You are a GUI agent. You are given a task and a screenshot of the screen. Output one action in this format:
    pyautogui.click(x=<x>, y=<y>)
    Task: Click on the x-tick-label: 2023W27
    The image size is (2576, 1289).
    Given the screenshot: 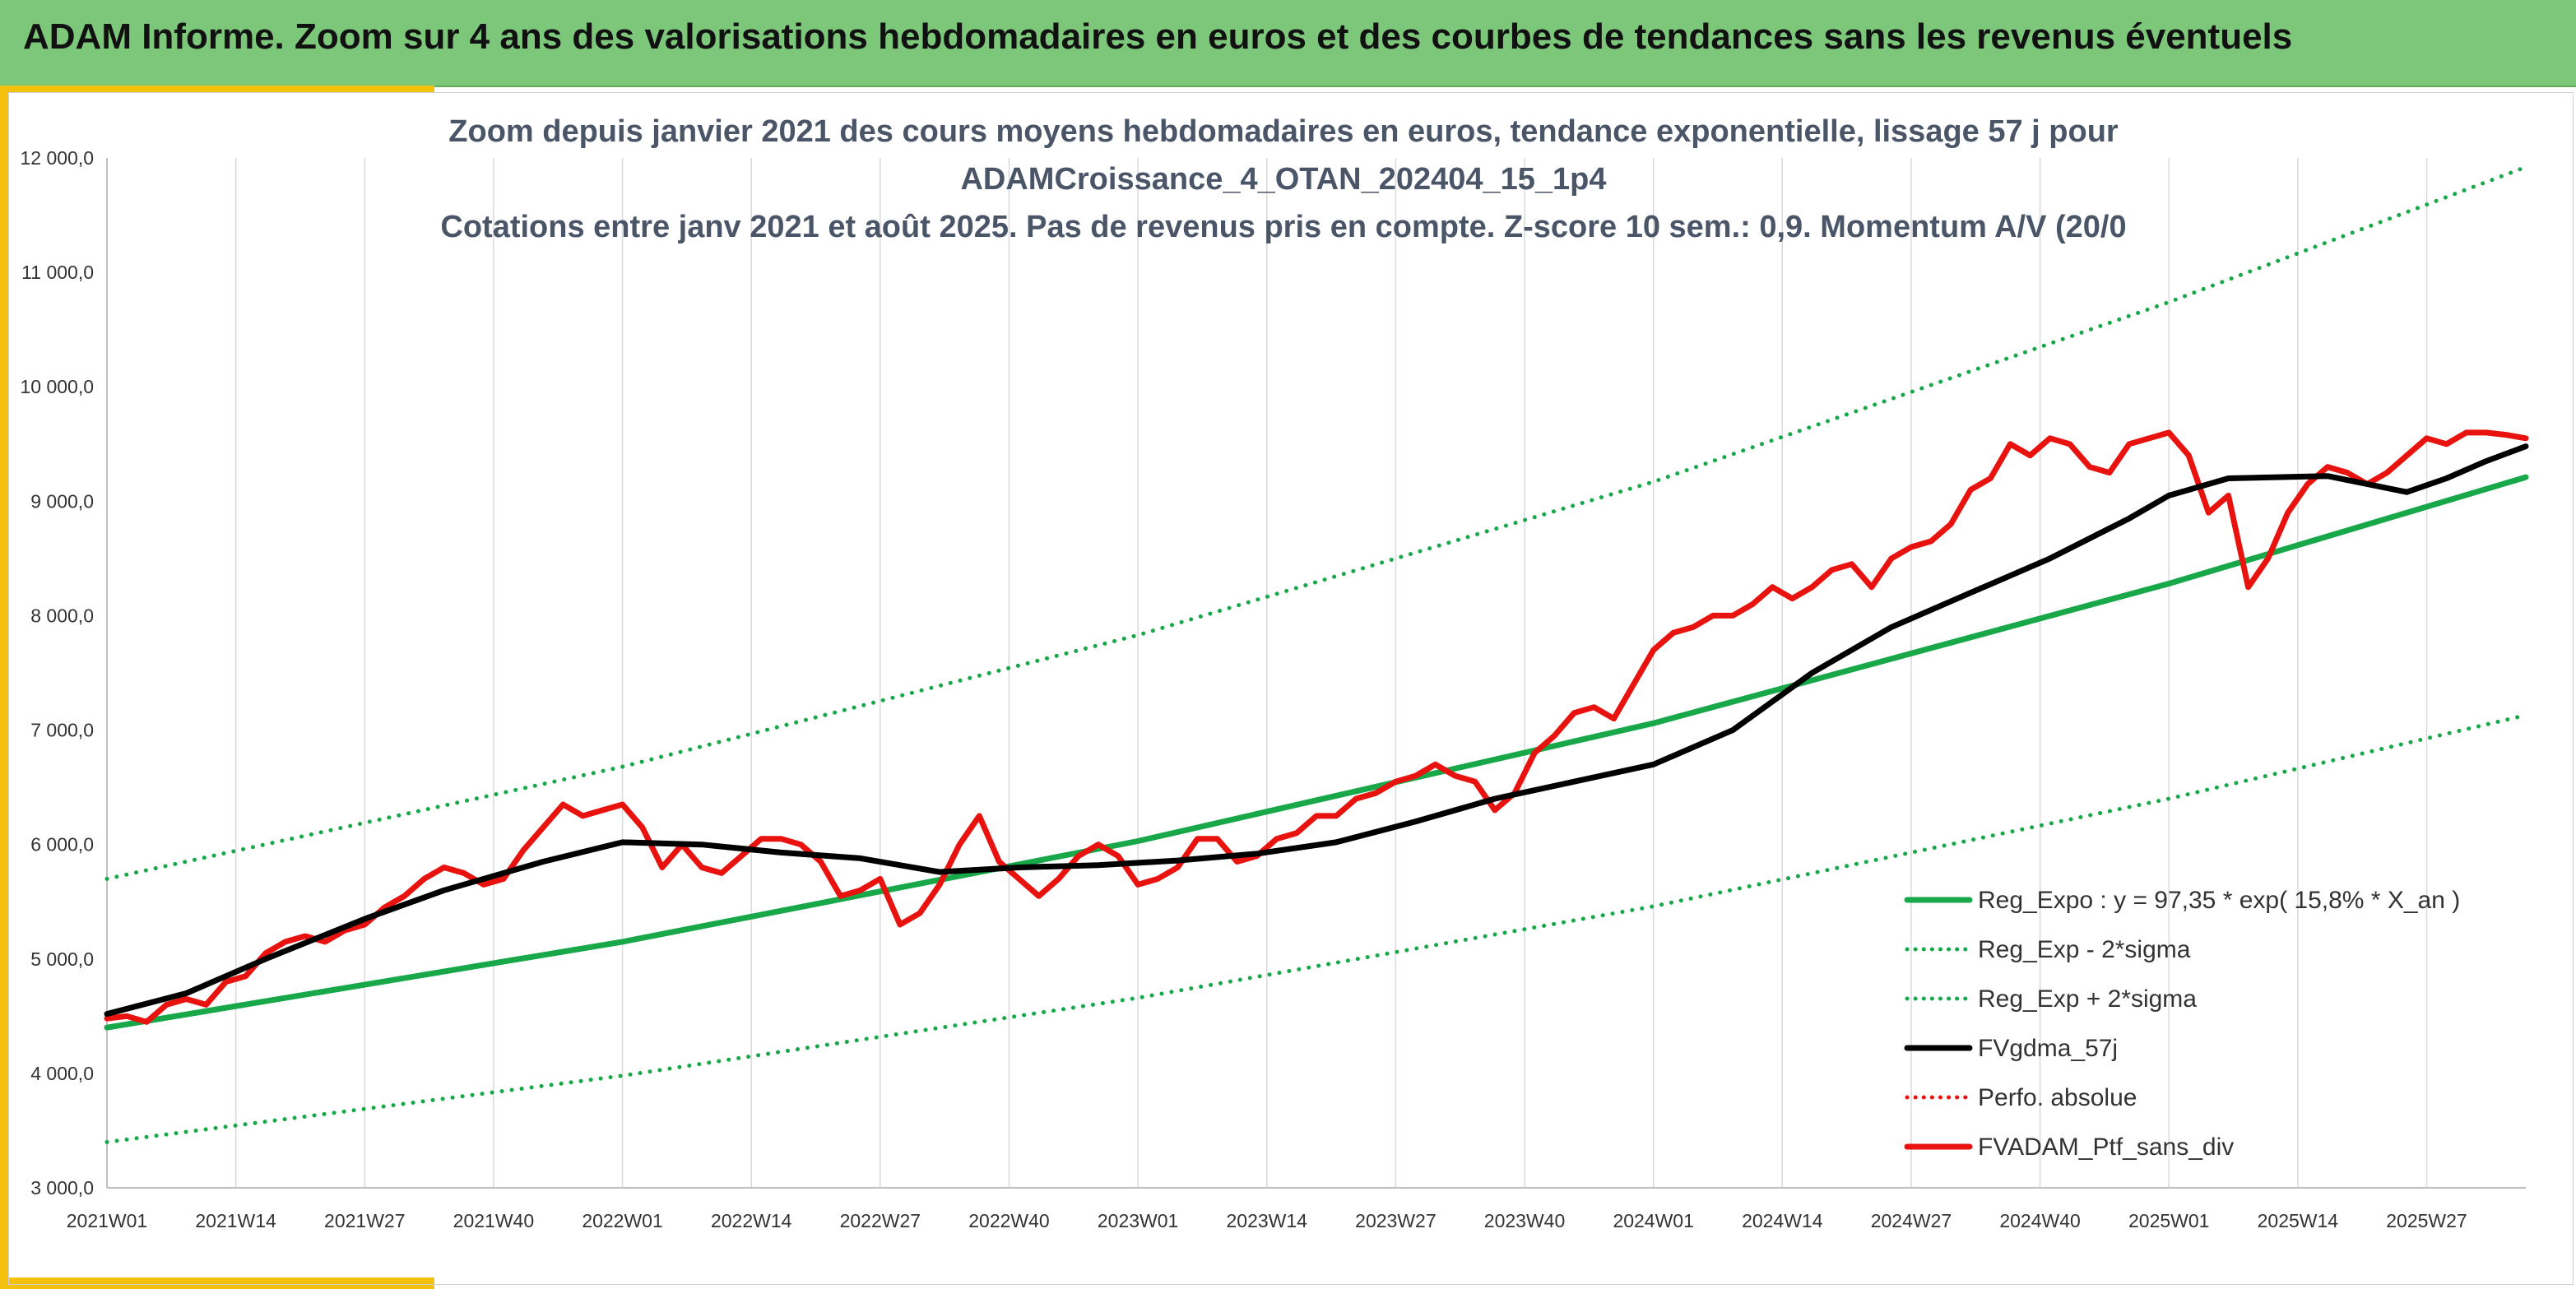 What is the action you would take?
    pyautogui.click(x=1395, y=1220)
    